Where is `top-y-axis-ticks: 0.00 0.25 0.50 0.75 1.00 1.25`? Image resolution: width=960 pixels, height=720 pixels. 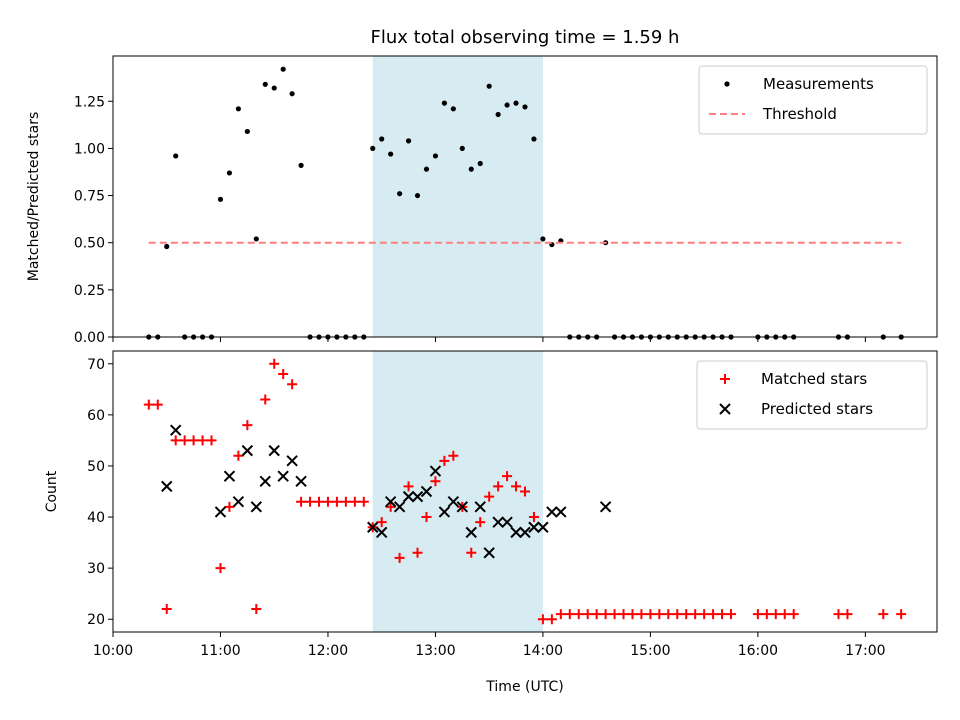
top-y-axis-ticks: 0.00 0.25 0.50 0.75 1.00 1.25 is located at coordinates (93, 220).